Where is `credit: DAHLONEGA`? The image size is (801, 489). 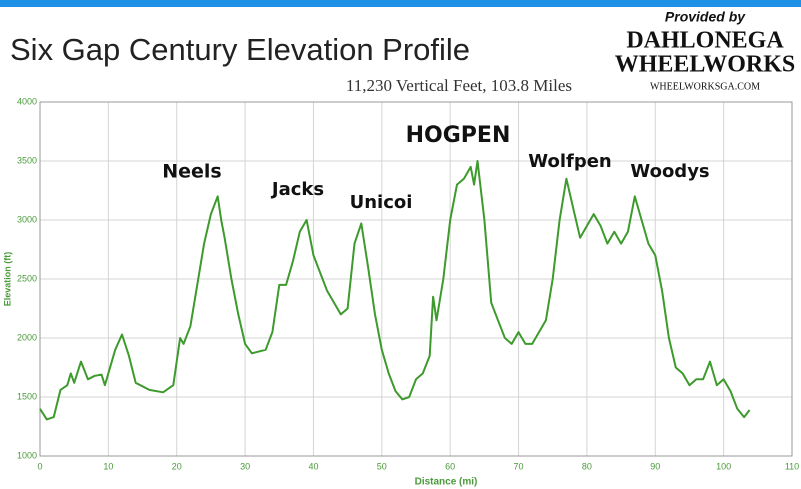 credit: DAHLONEGA is located at coordinates (705, 41).